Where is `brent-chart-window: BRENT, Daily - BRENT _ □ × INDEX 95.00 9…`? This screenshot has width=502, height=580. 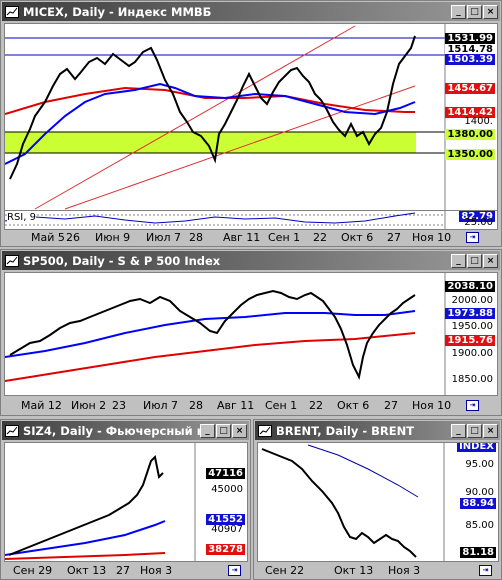
brent-chart-window: BRENT, Daily - BRENT _ □ × INDEX 95.00 9… is located at coordinates (377, 499).